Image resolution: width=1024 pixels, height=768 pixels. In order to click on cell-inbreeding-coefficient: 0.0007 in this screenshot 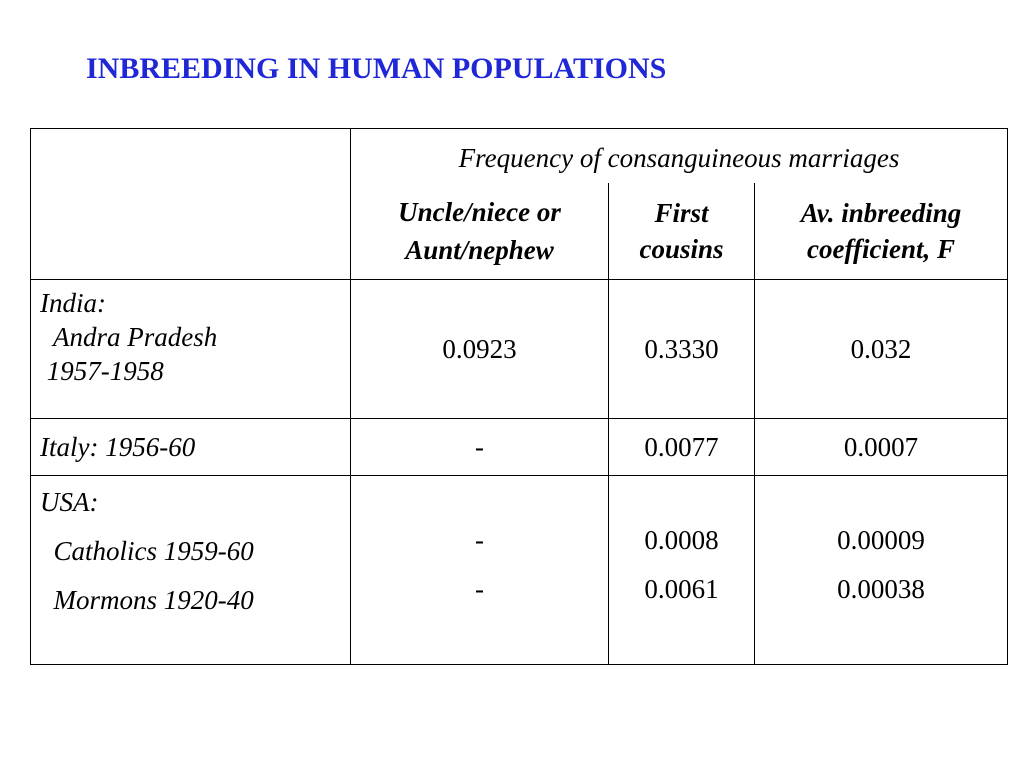, I will do `click(881, 447)`.